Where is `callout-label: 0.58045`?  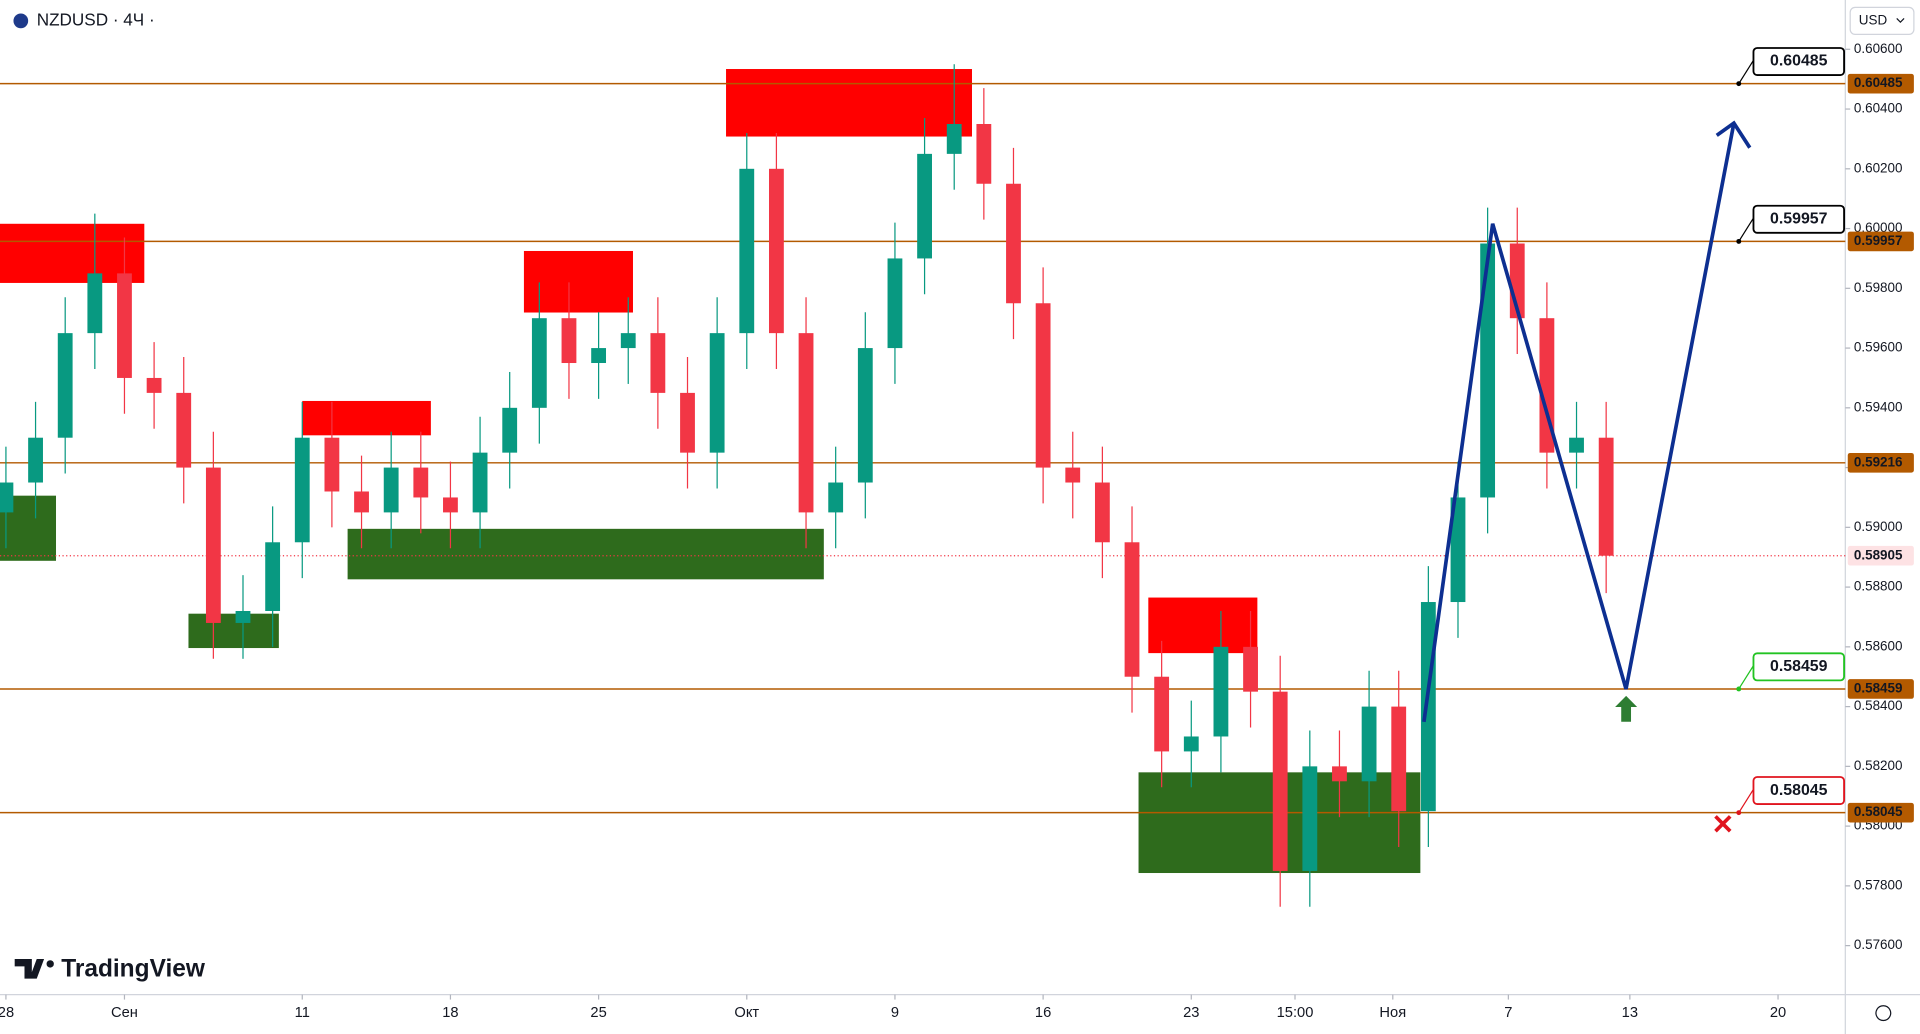 callout-label: 0.58045 is located at coordinates (1799, 790).